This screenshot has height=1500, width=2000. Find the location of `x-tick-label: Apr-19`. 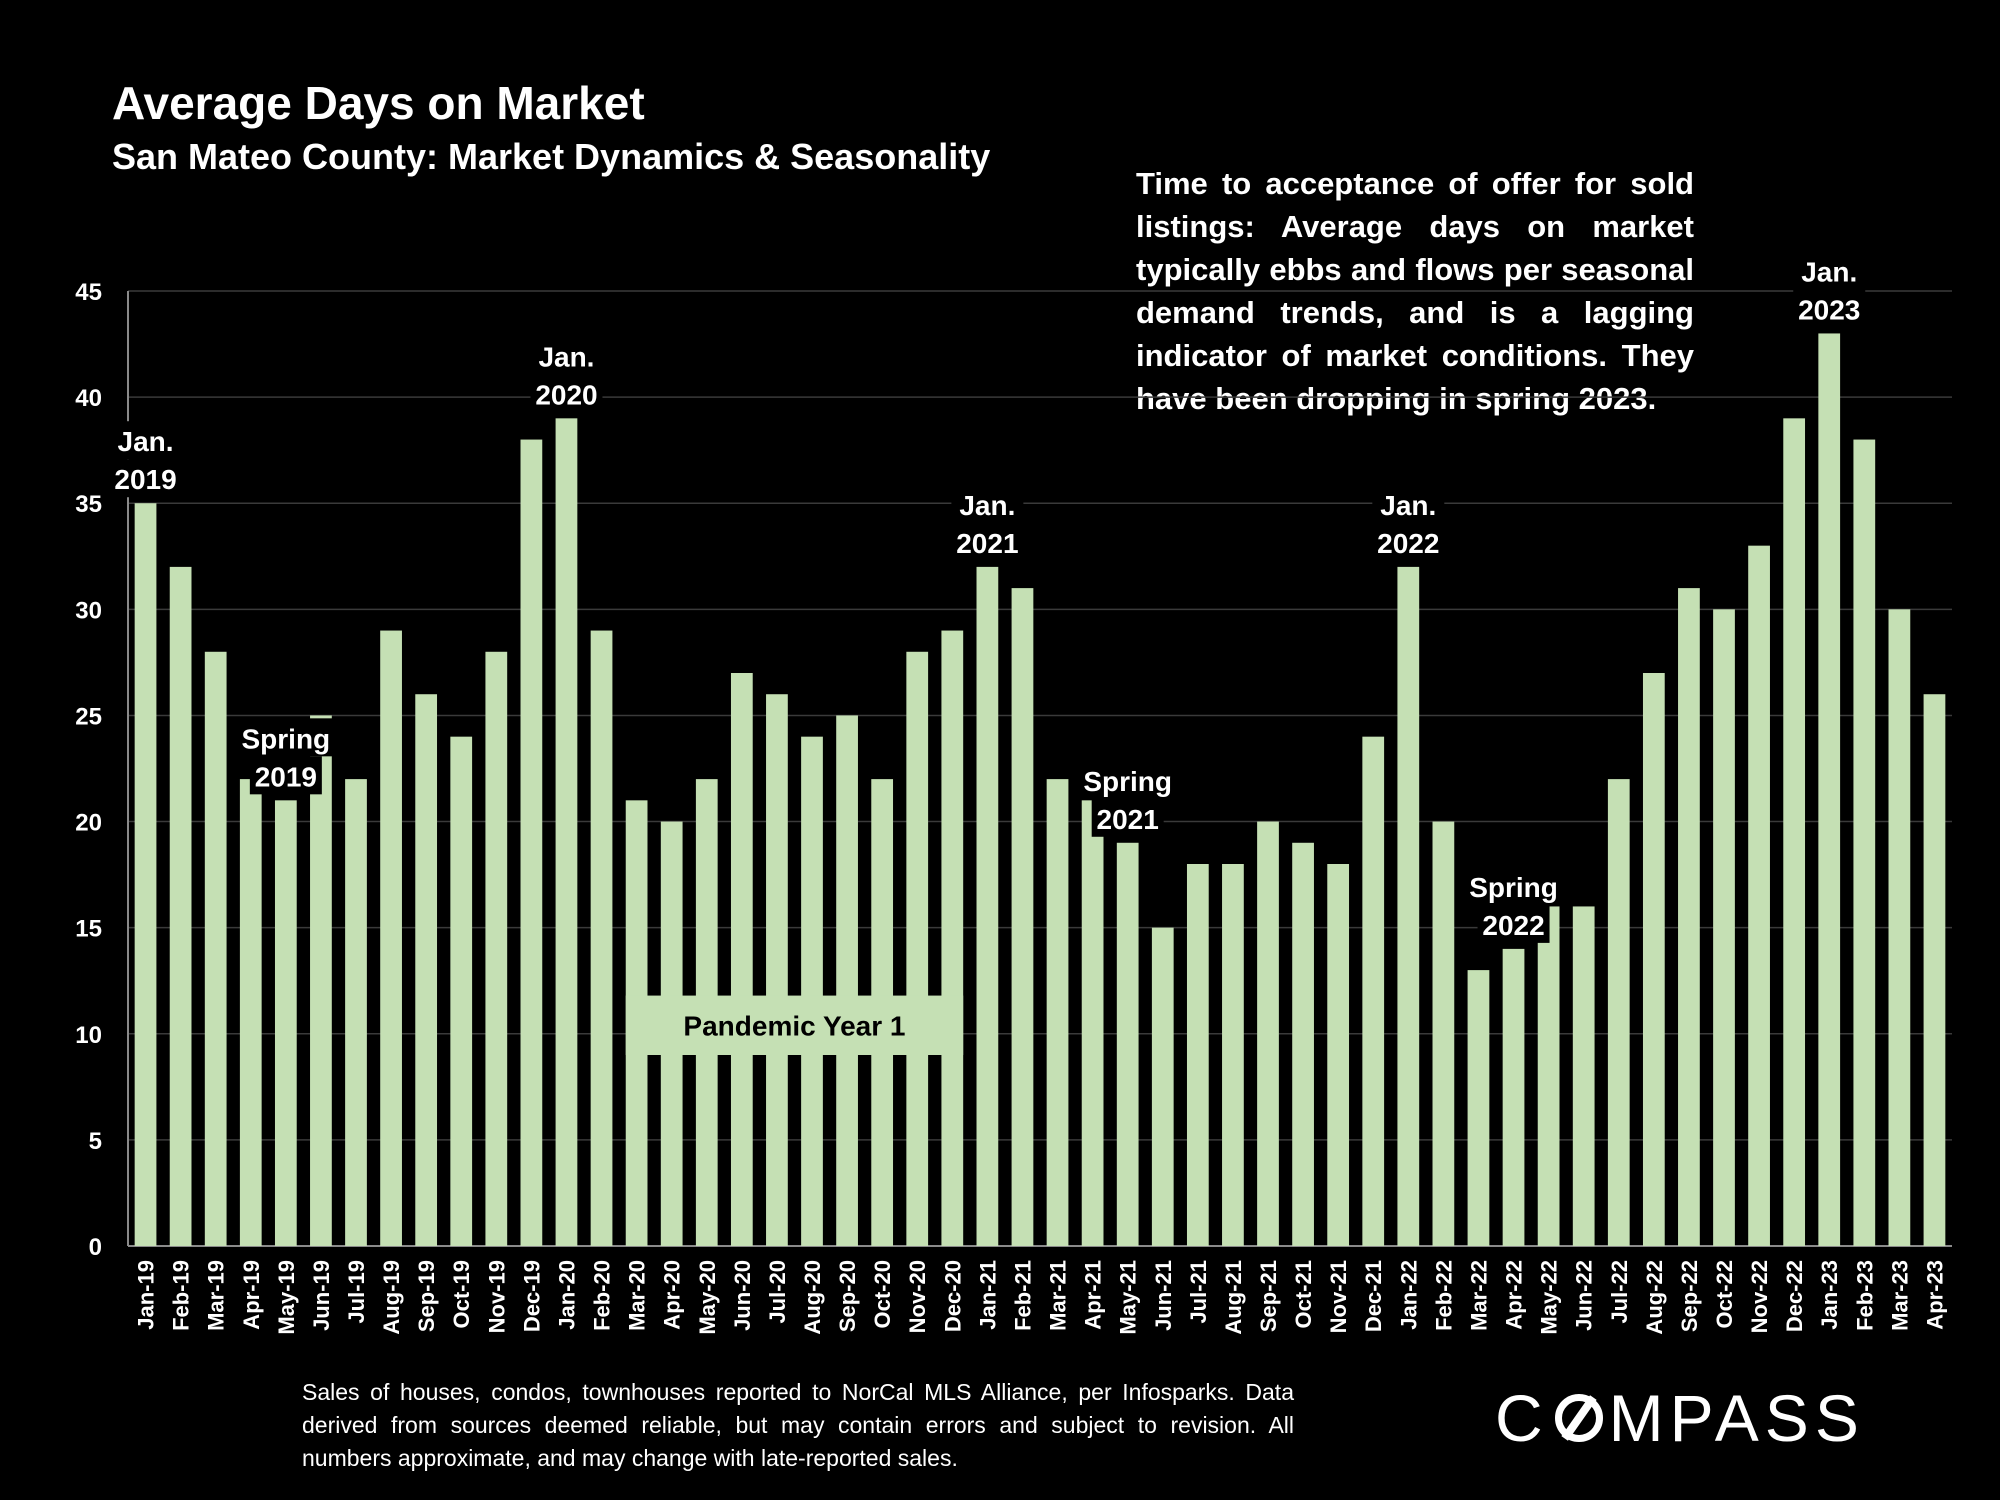

x-tick-label: Apr-19 is located at coordinates (251, 1295).